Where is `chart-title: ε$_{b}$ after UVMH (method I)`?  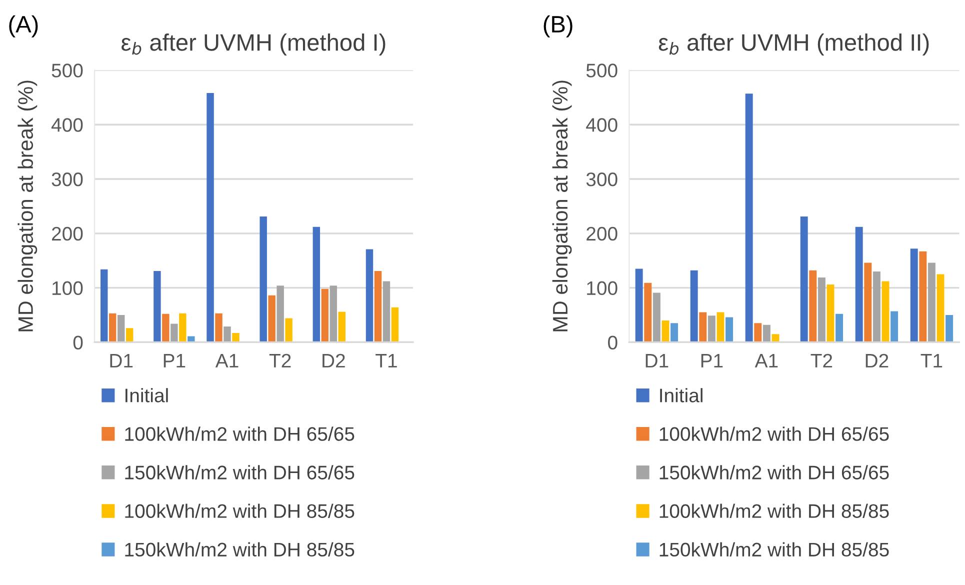
chart-title: ε$_{b}$ after UVMH (method I) is located at coordinates (254, 45).